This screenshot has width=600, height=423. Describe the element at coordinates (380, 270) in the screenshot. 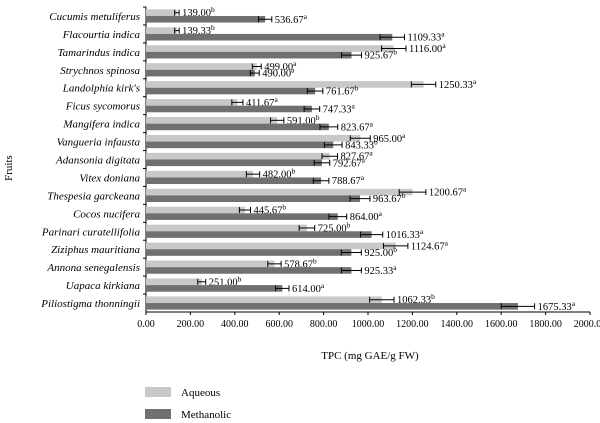

I see `data-label: 925.33a` at that location.